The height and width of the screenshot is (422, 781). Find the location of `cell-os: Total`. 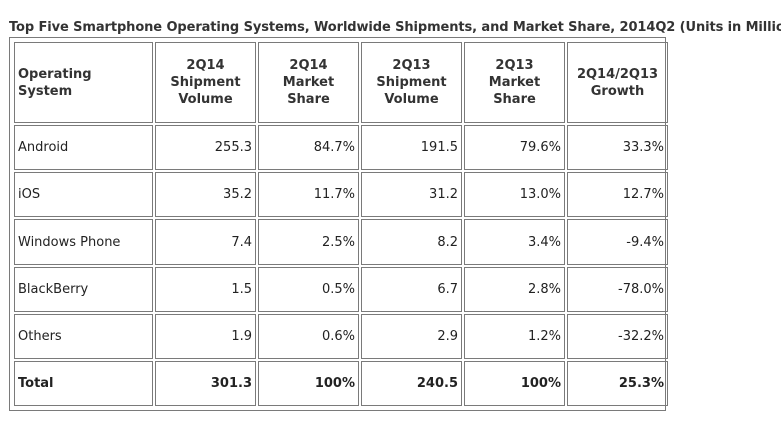

cell-os: Total is located at coordinates (83, 383).